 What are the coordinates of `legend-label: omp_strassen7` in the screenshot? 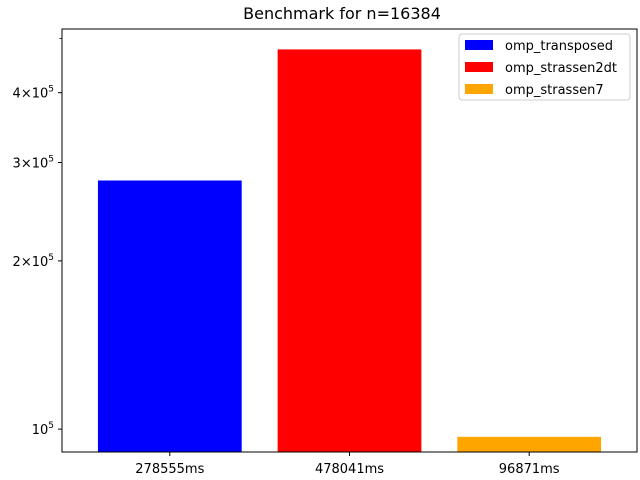 It's located at (554, 90).